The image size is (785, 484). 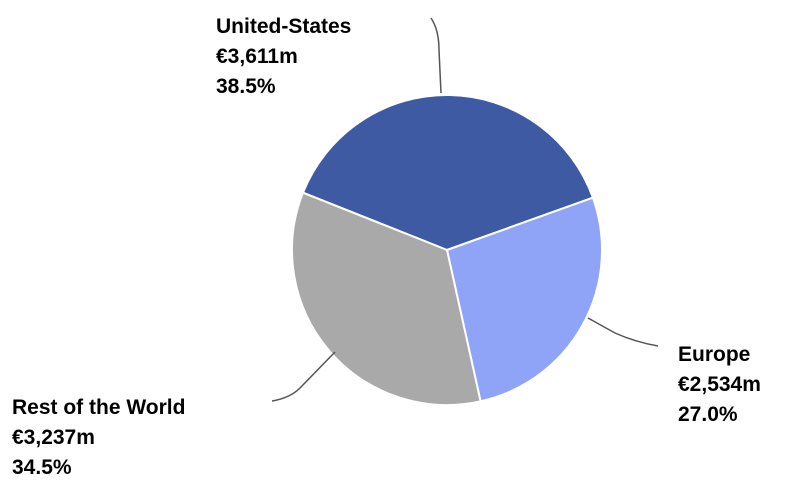 I want to click on label-europe-value: €2,534m, so click(x=719, y=384).